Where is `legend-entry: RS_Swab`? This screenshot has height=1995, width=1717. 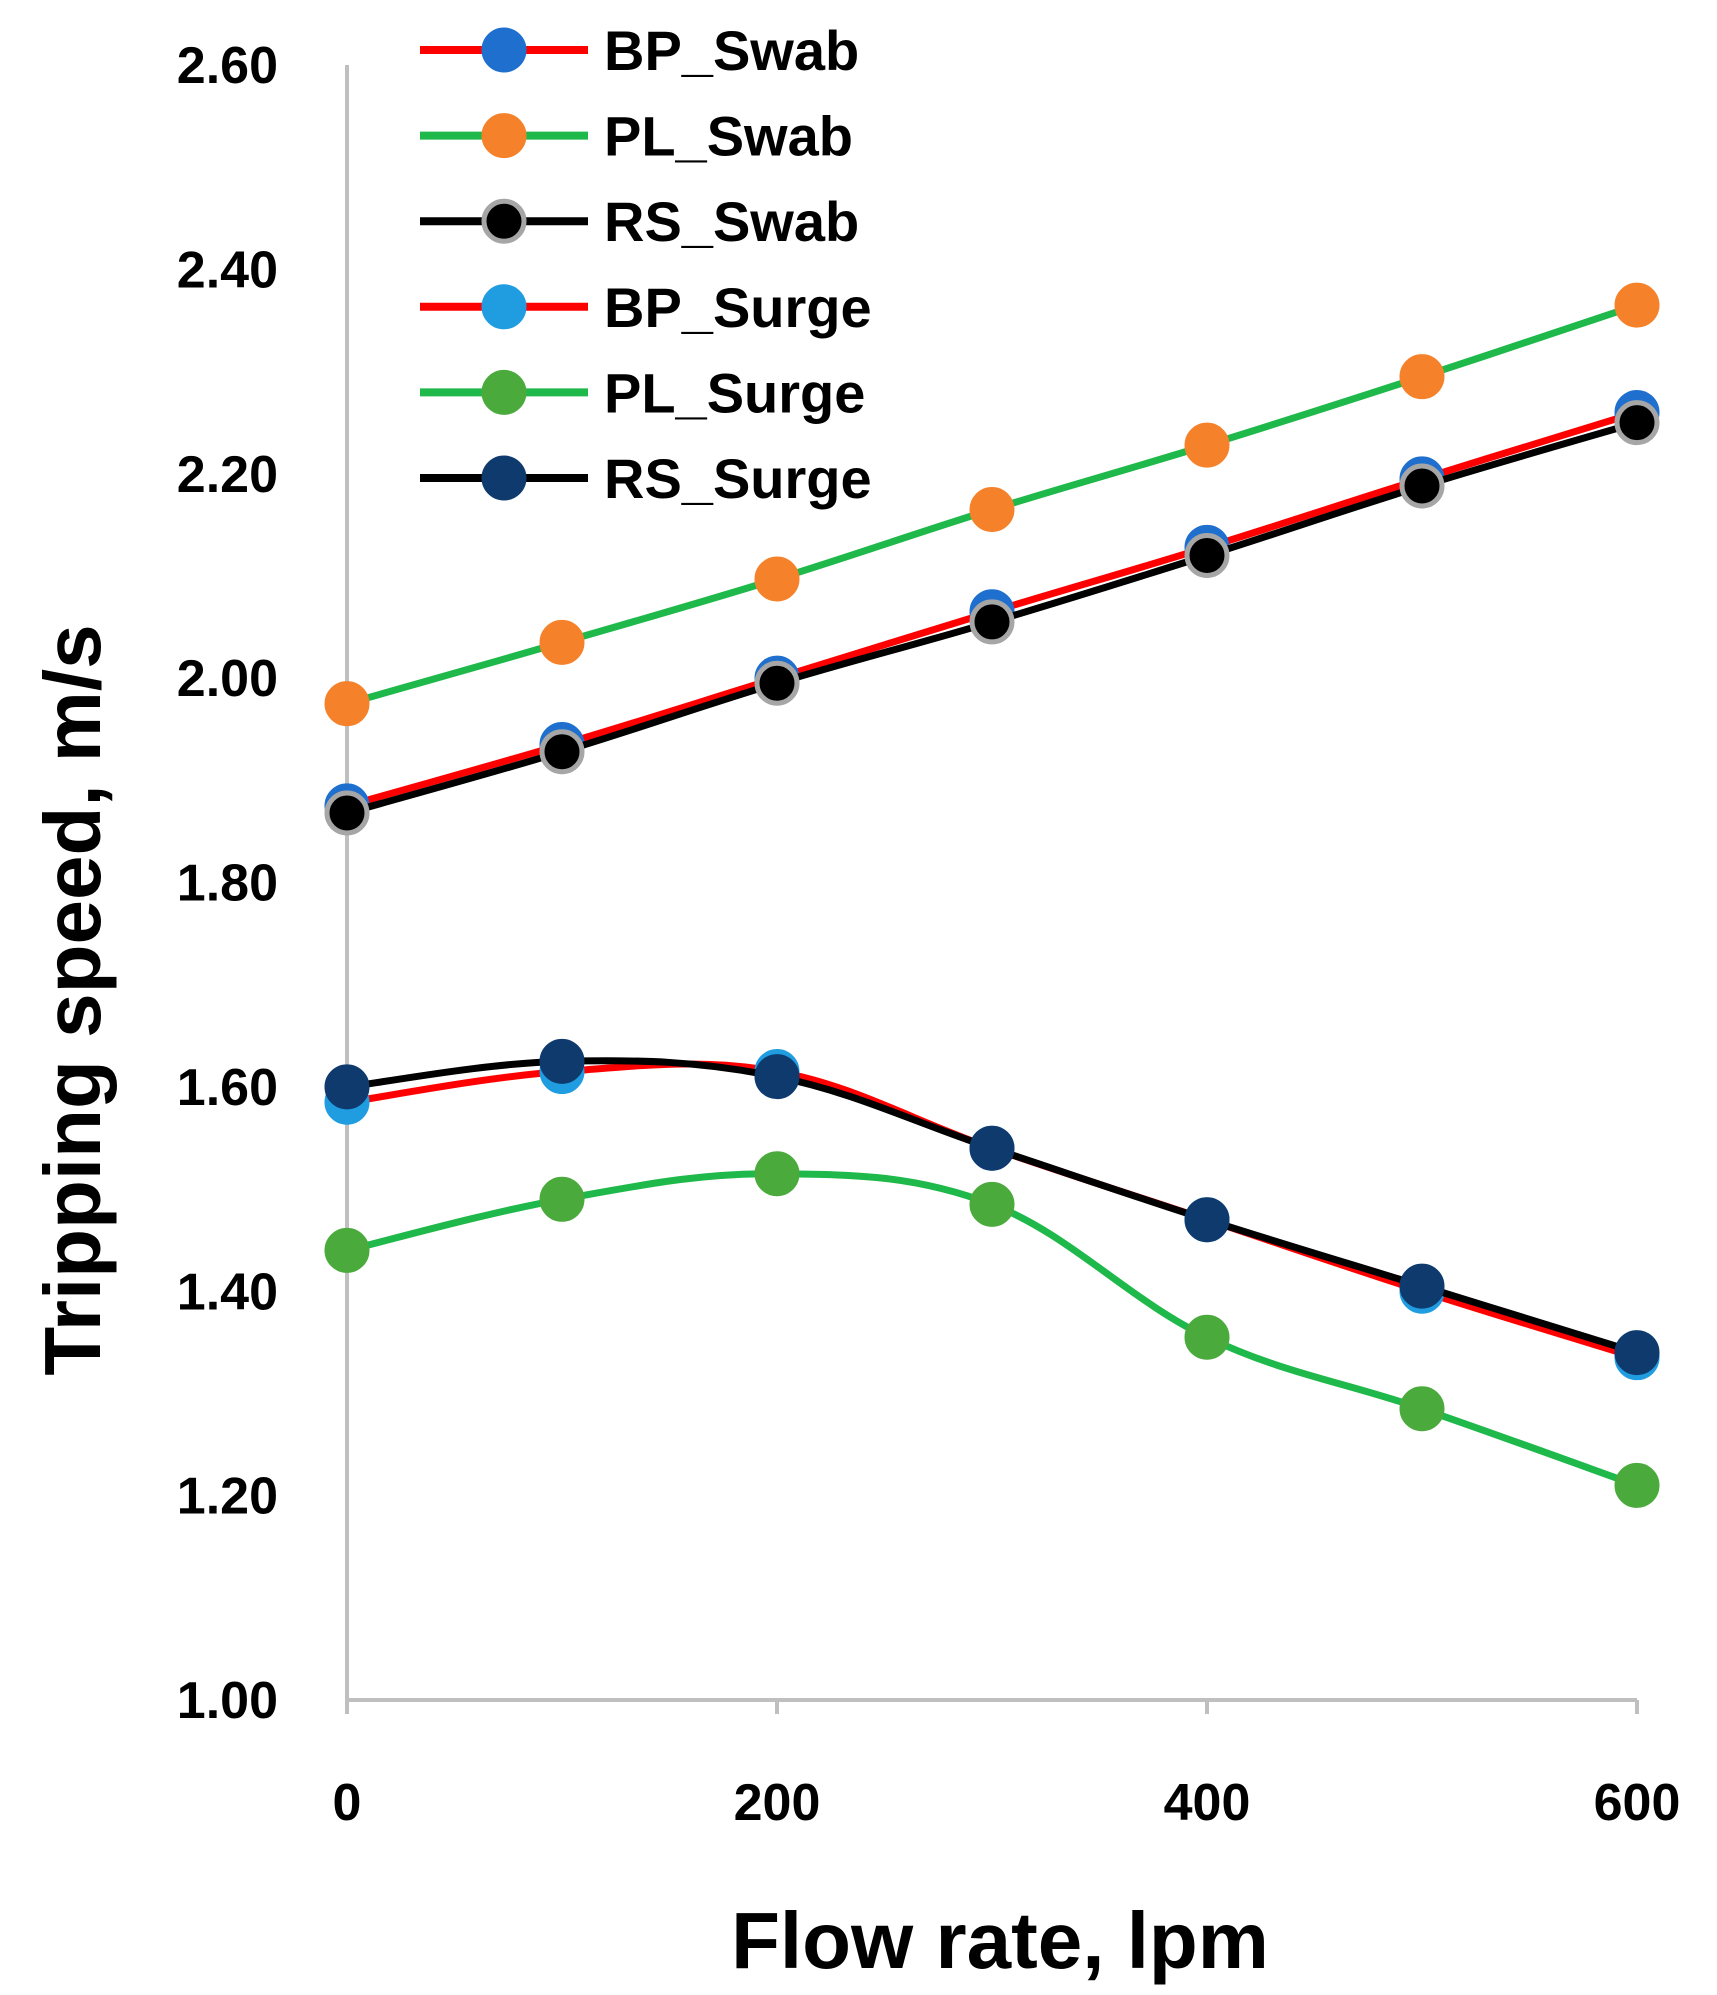
legend-entry: RS_Swab is located at coordinates (639, 221).